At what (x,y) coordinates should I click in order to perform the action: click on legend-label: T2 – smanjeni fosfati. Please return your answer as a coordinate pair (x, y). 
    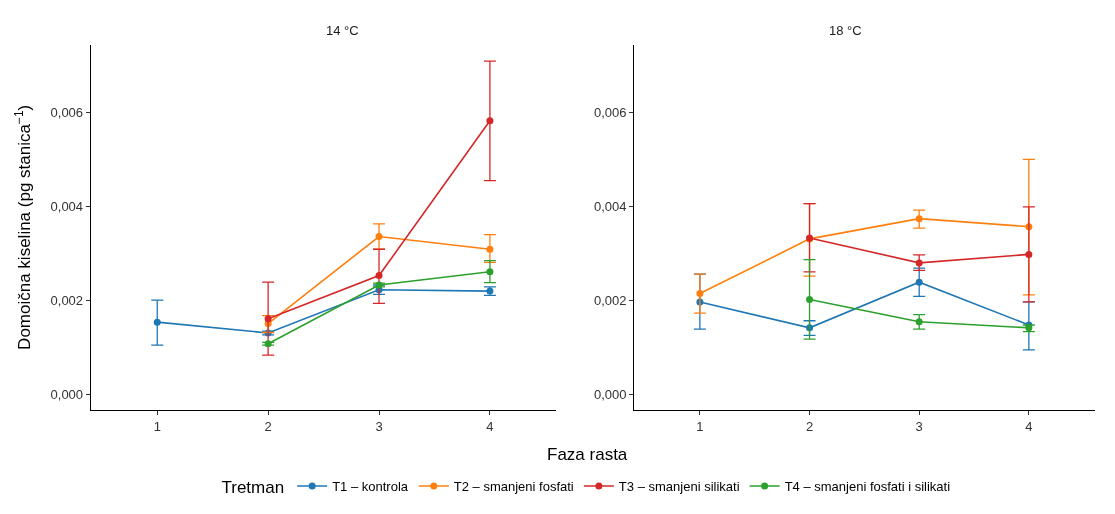
    Looking at the image, I should click on (513, 487).